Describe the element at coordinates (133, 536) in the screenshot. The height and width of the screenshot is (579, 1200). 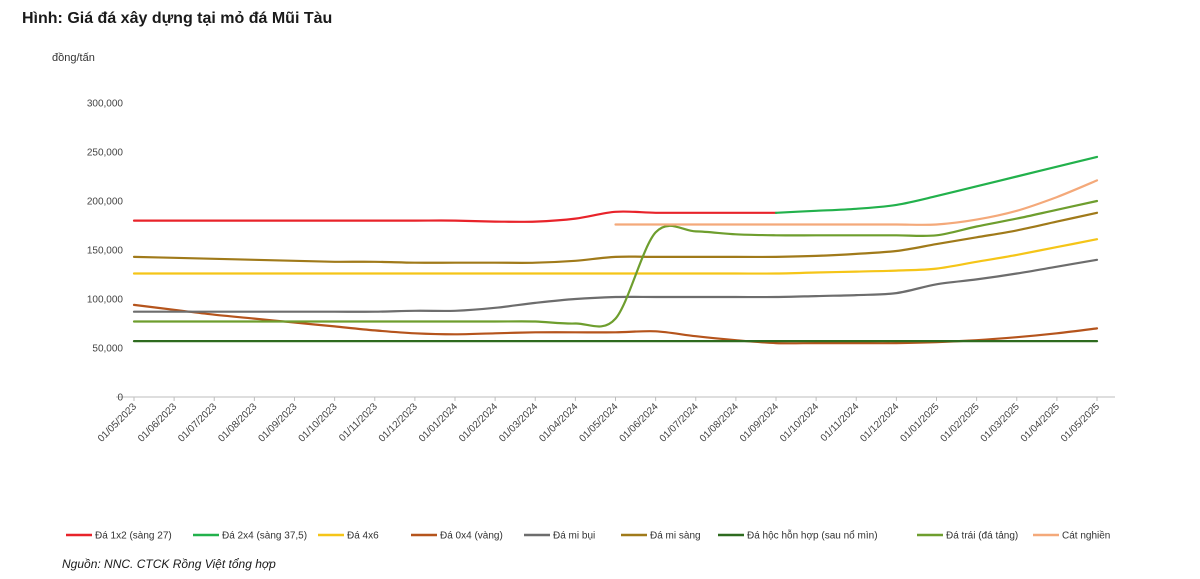
I see `legend-label: Đá 1x2 (sàng 27)` at that location.